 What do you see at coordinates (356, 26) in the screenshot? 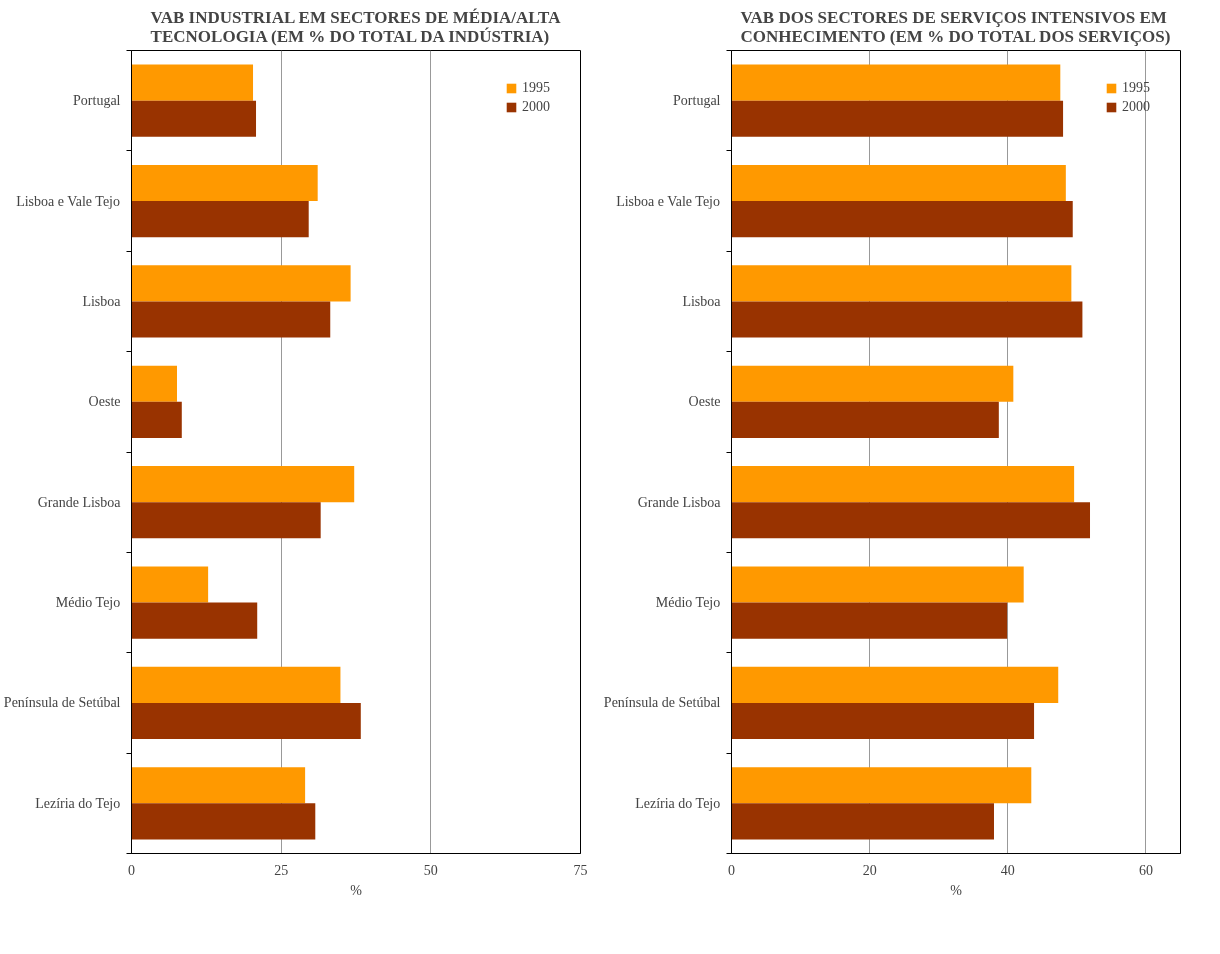
I see `chart-title: VAB INDUSTRIAL EM SECTORES DE MÉDIA/ALTA TECNOLOGIA (EM % DO TOTAL DA INDÚSTRIA)` at bounding box center [356, 26].